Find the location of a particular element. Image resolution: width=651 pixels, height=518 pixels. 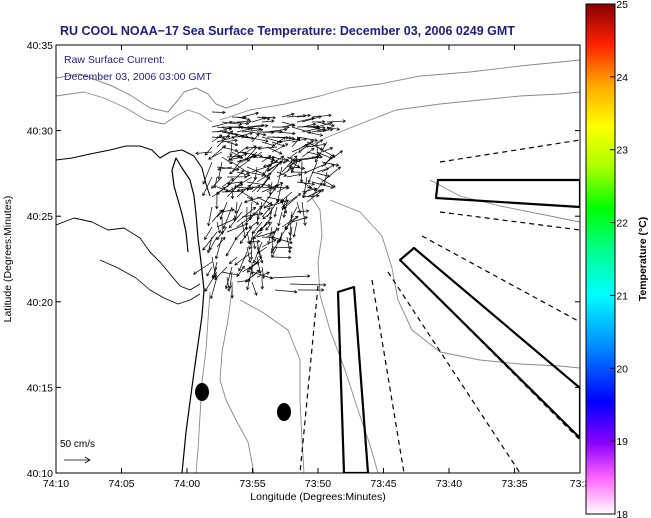

x-tick-label: 73:35 is located at coordinates (514, 484).